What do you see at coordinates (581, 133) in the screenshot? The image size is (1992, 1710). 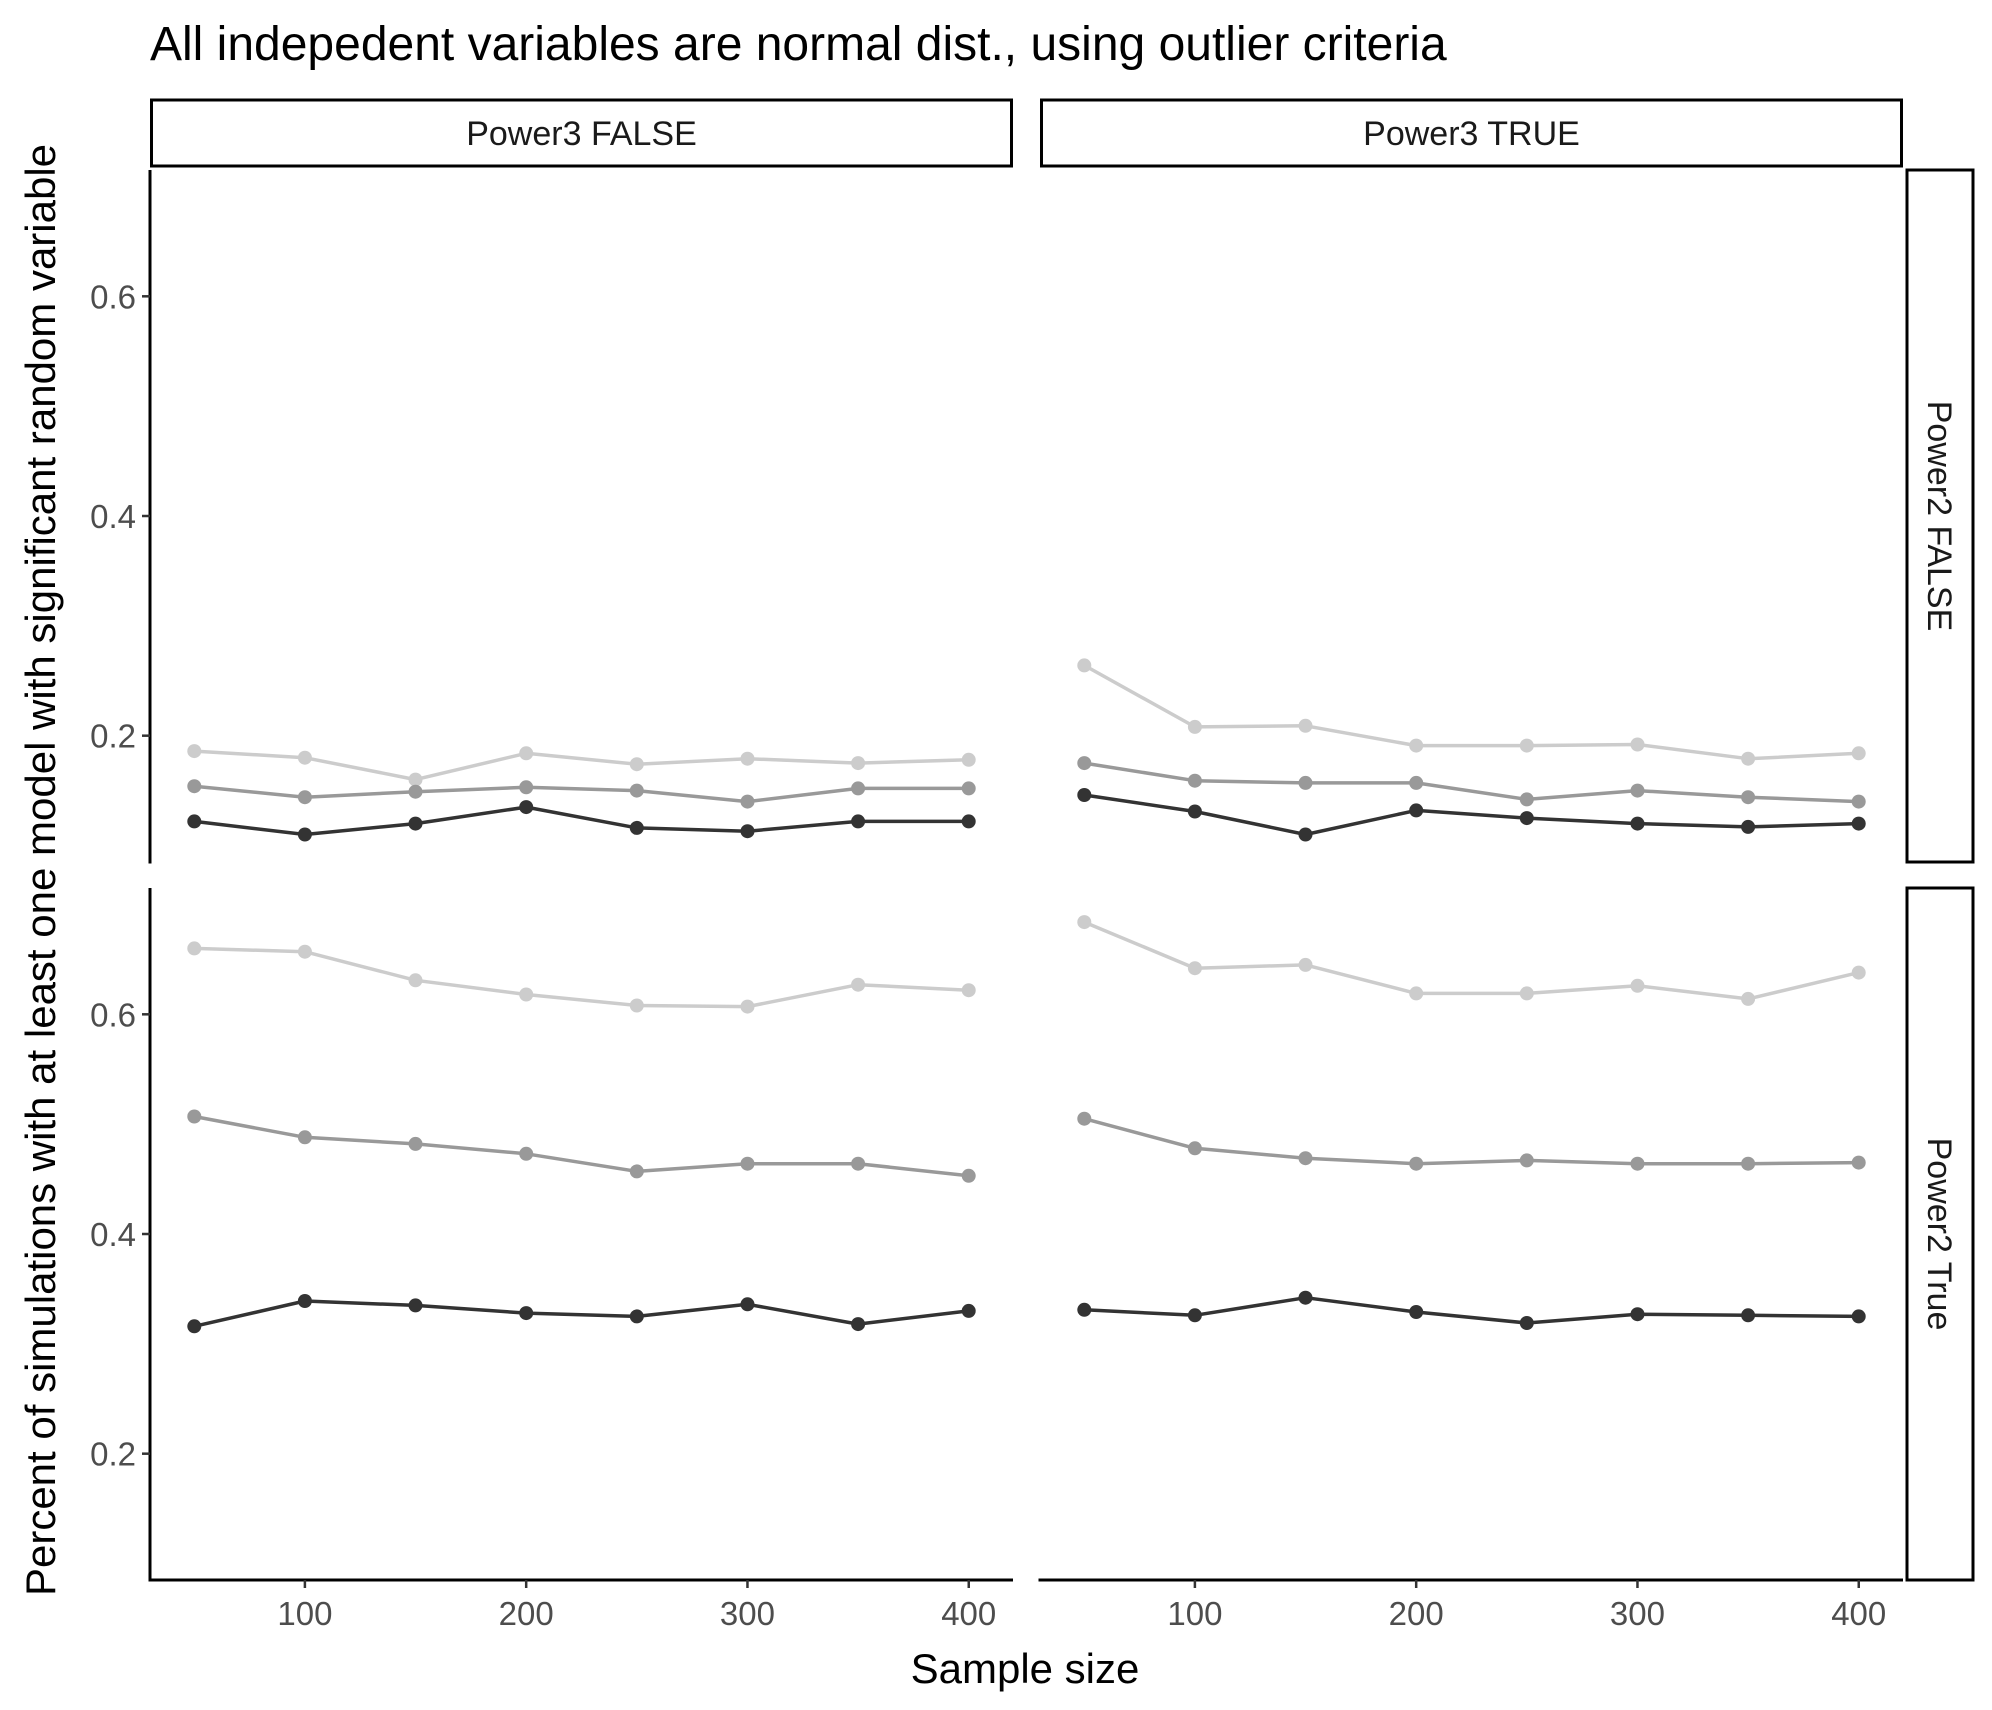 I see `column-strip-box` at bounding box center [581, 133].